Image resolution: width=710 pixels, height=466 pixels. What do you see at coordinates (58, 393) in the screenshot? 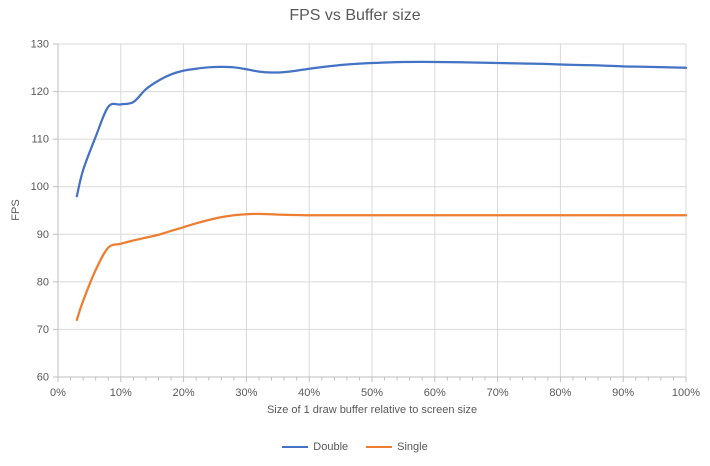
I see `x-tick-label: 0%` at bounding box center [58, 393].